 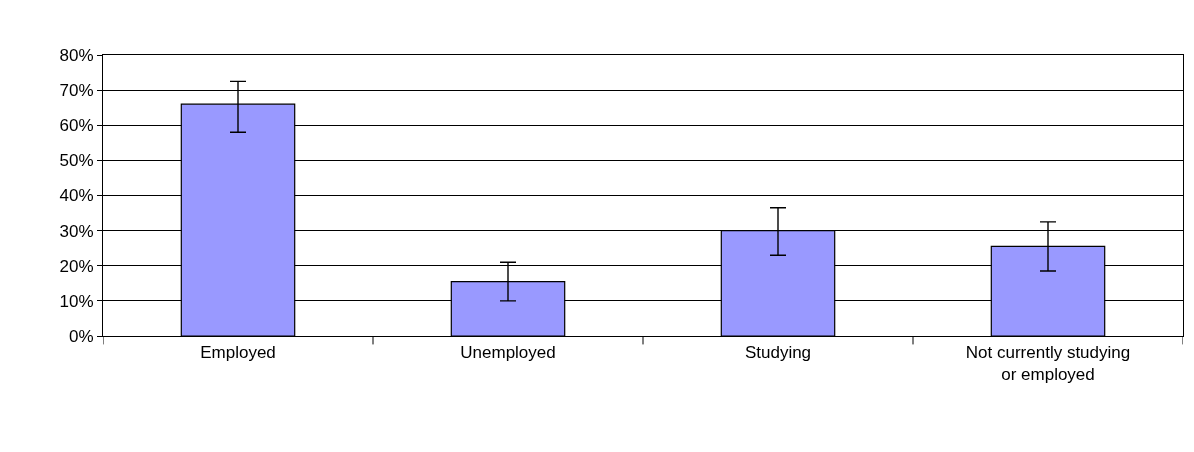 What do you see at coordinates (76, 231) in the screenshot?
I see `y-tick-label: 30%` at bounding box center [76, 231].